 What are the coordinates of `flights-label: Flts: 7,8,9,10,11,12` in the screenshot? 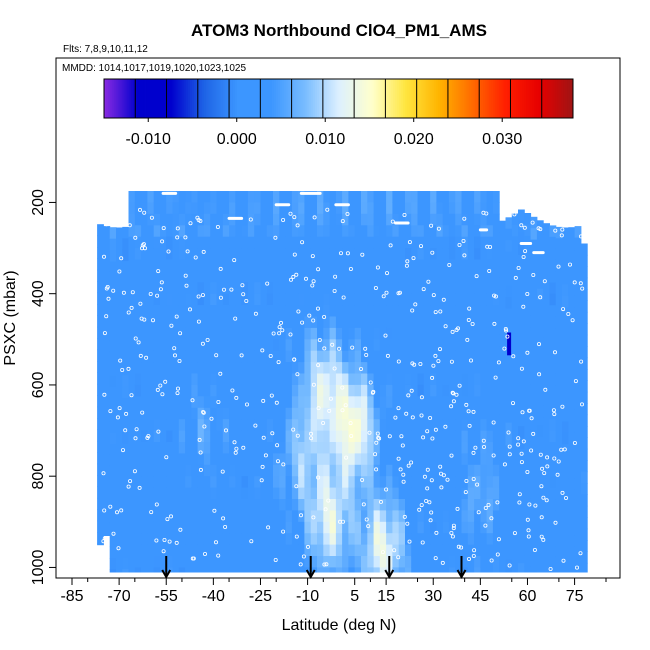 It's located at (105, 49).